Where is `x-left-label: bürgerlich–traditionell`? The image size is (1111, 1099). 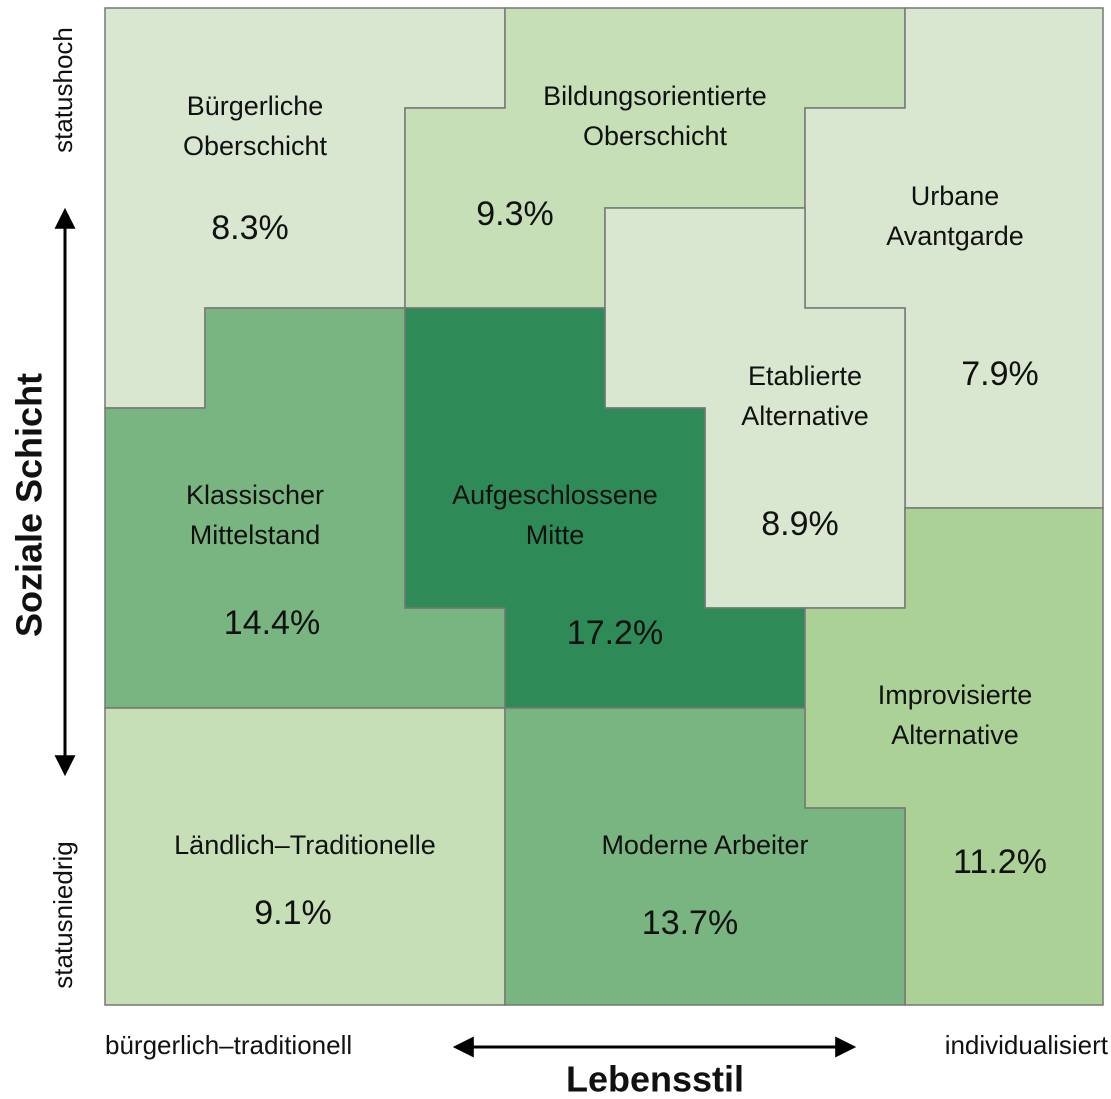 x-left-label: bürgerlich–traditionell is located at coordinates (228, 1045).